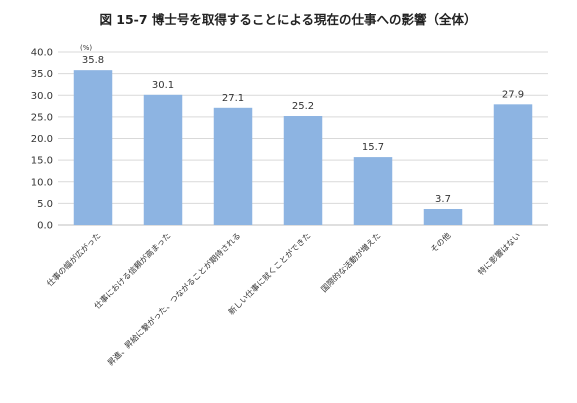 The width and height of the screenshot is (577, 403). I want to click on chart-title: 図 15-7 博士号を取得することによる現在の仕事への影響（全体）, so click(287, 19).